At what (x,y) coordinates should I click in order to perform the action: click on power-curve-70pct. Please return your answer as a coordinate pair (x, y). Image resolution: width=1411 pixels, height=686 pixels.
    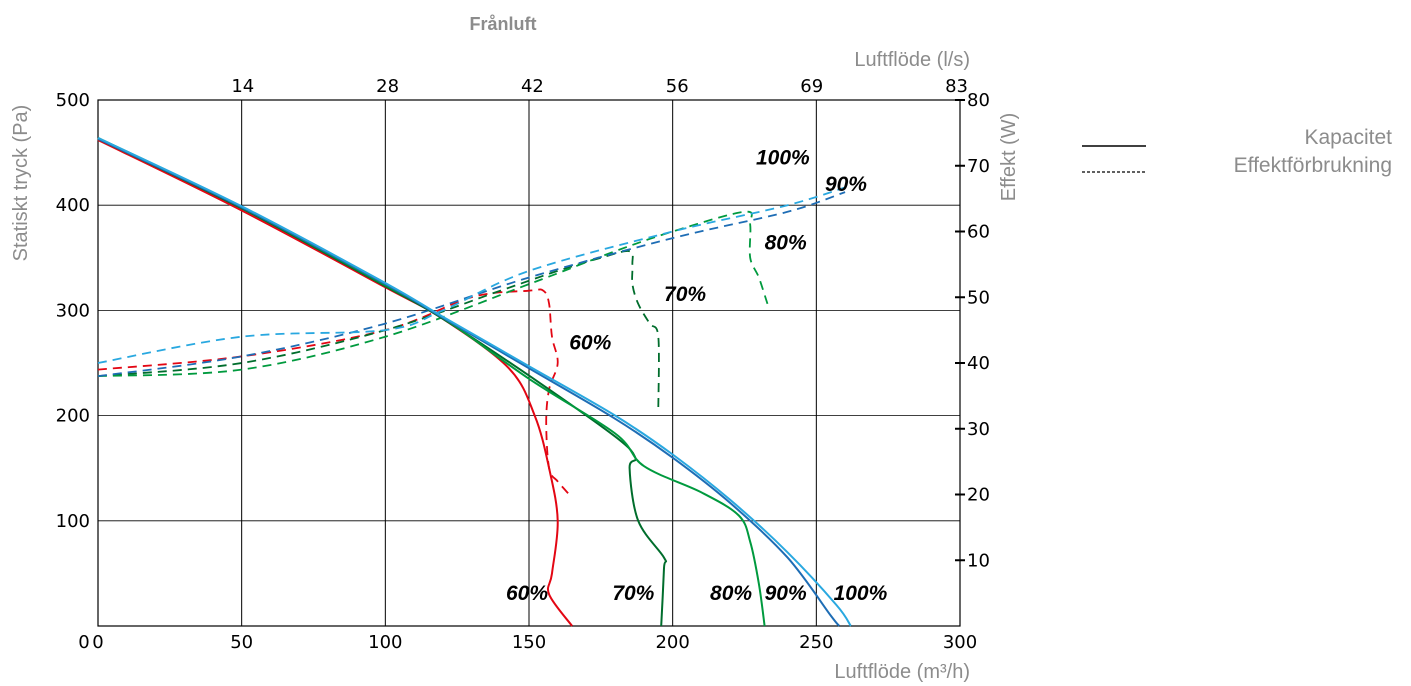
    Looking at the image, I should click on (378, 330).